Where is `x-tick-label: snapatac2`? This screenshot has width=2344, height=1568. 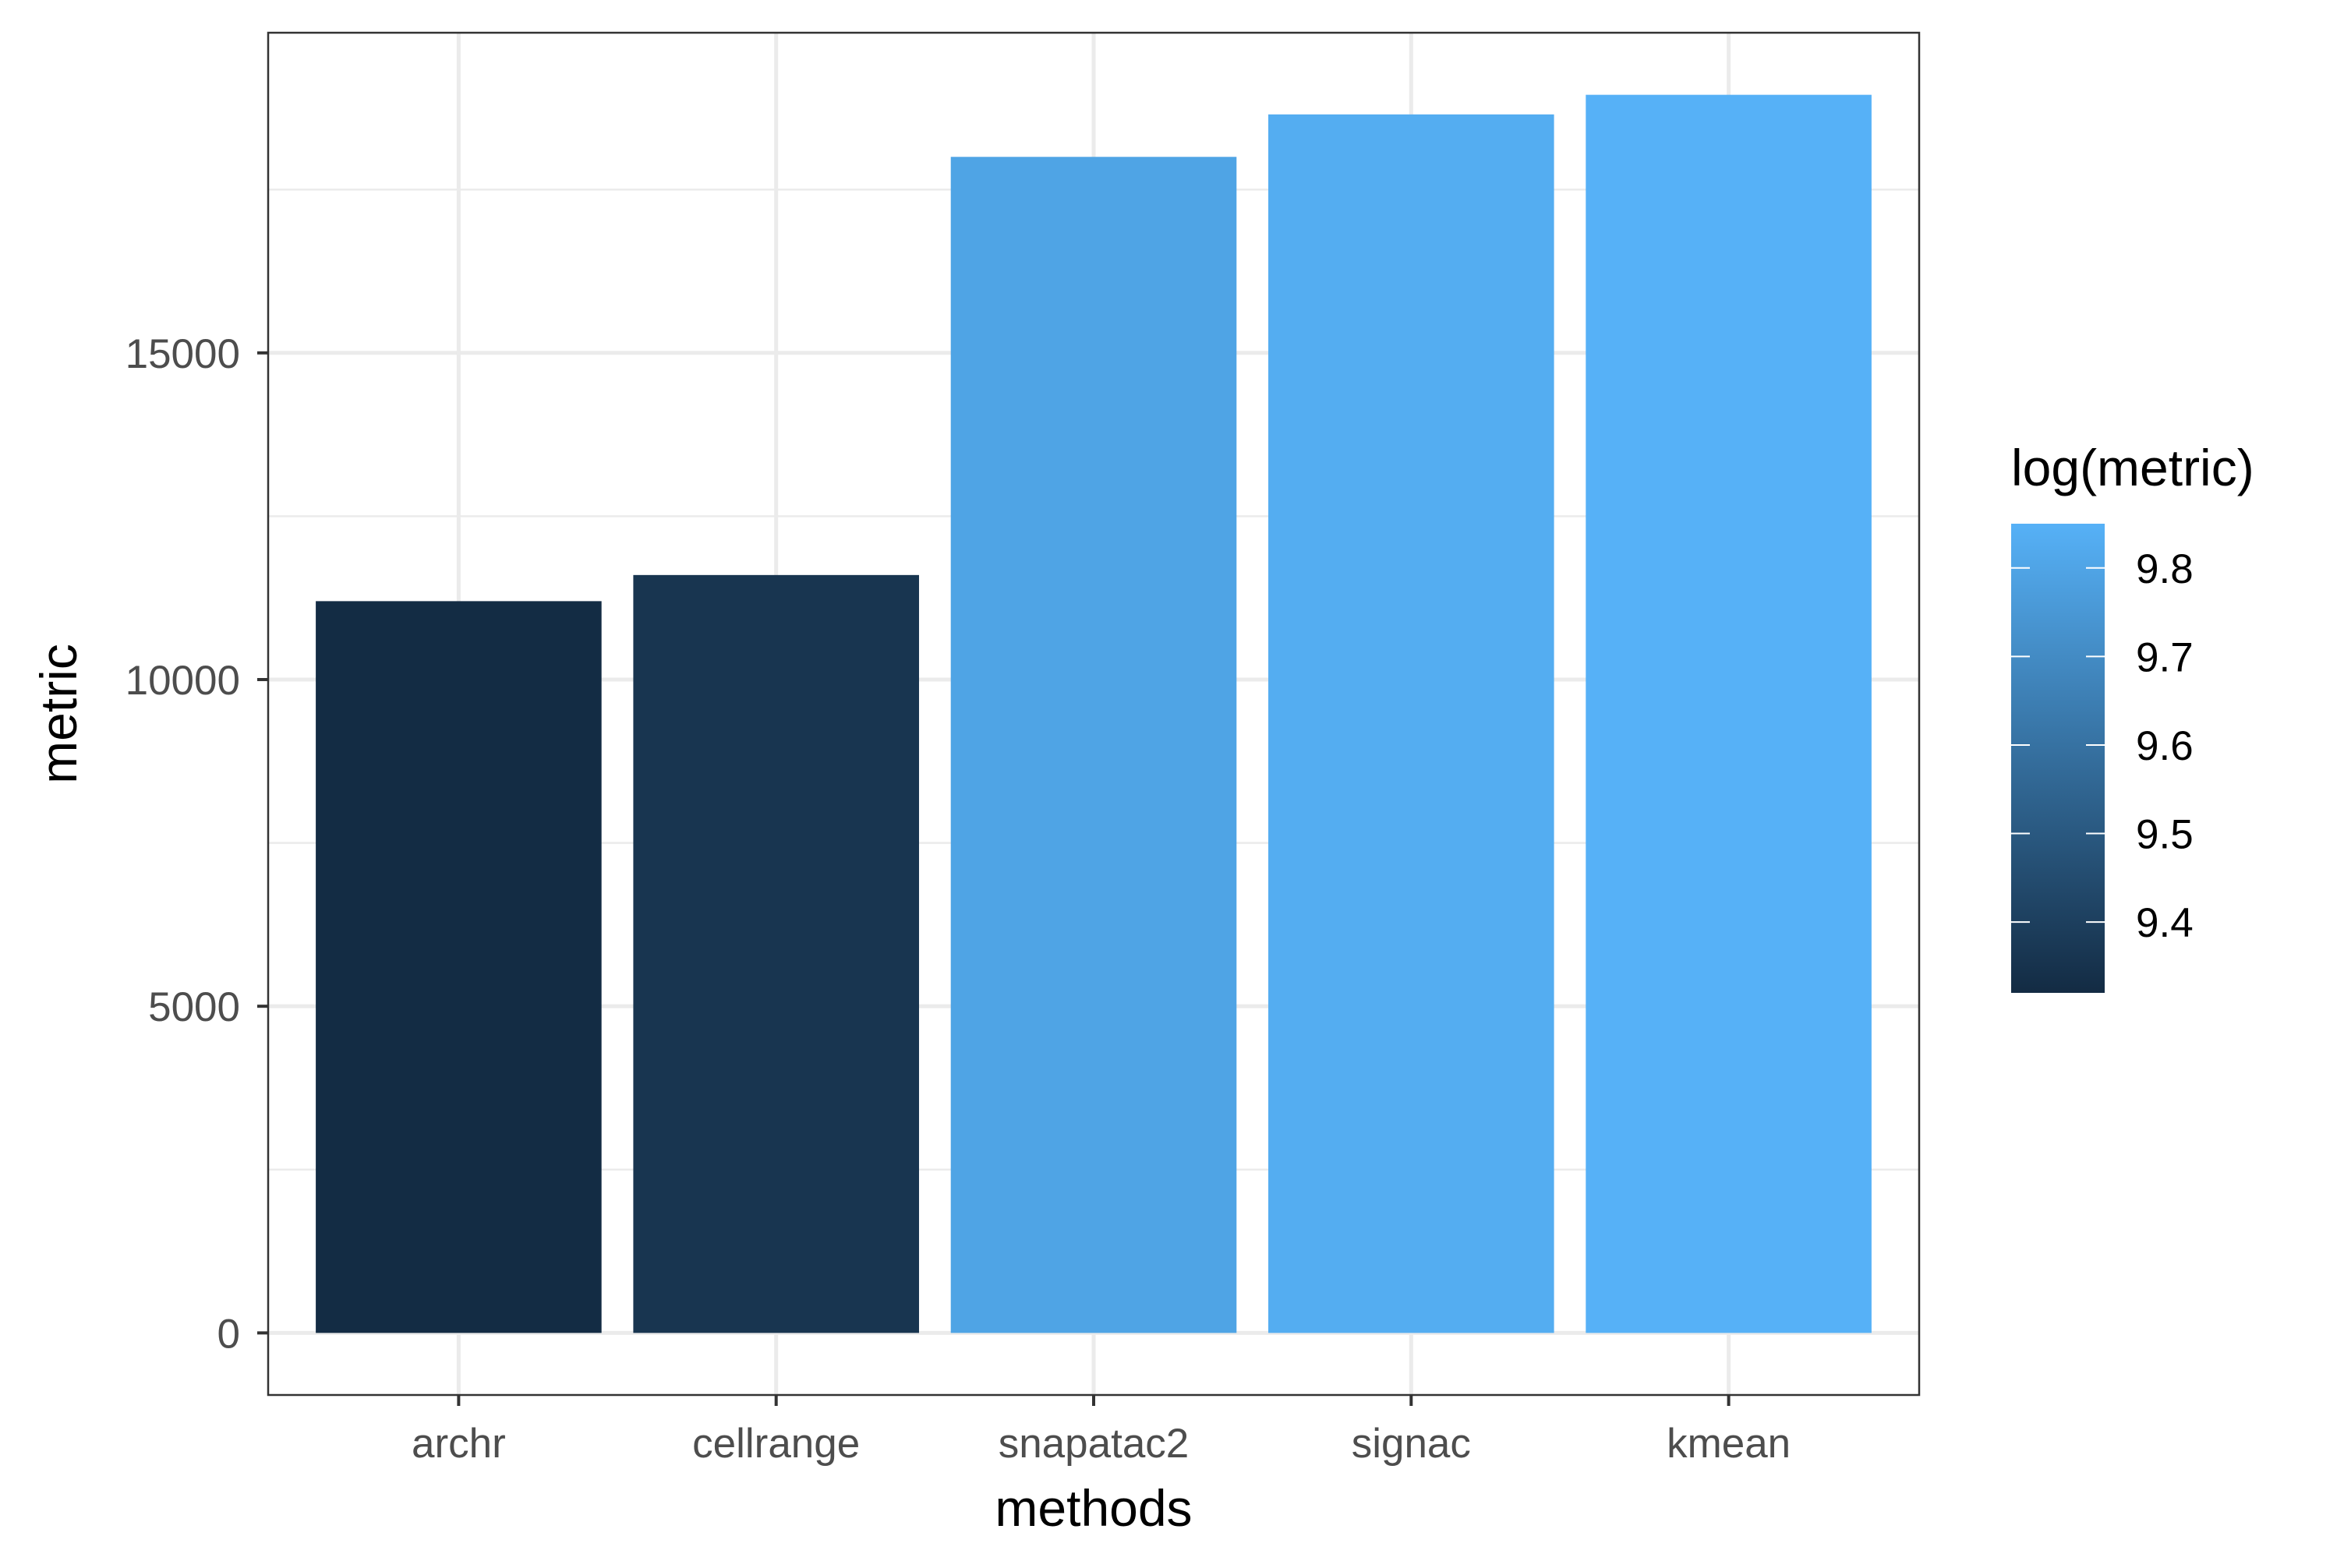
x-tick-label: snapatac2 is located at coordinates (1094, 1444).